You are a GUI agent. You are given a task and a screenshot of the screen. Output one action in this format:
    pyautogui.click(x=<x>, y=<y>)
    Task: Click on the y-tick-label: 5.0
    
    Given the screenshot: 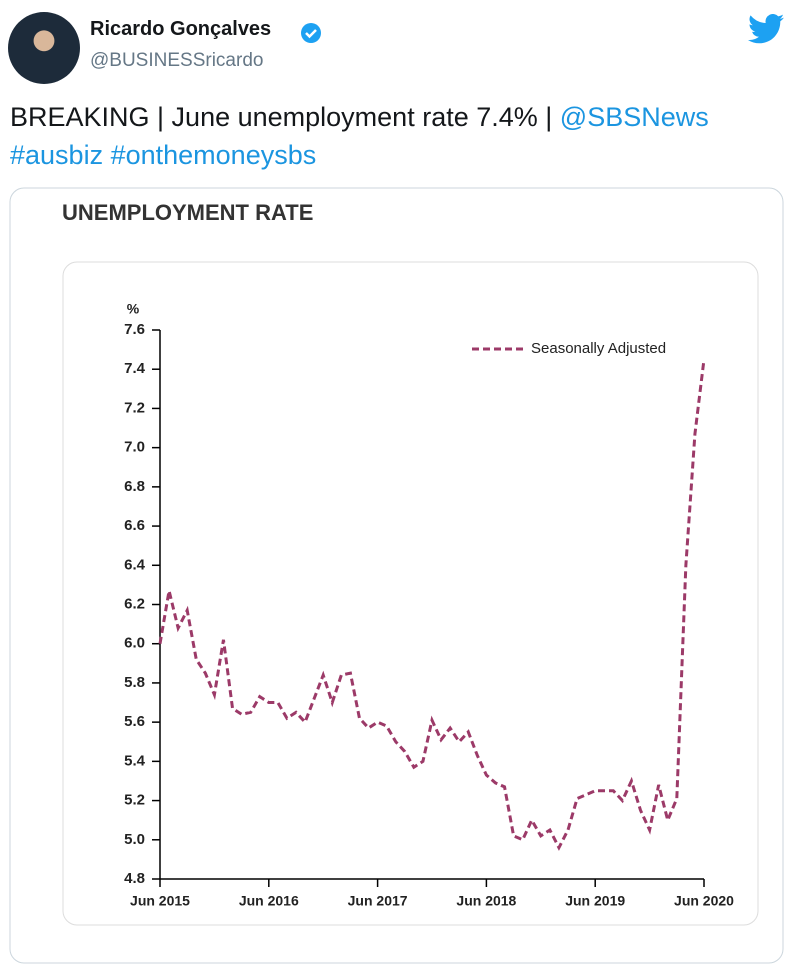 What is the action you would take?
    pyautogui.click(x=134, y=839)
    